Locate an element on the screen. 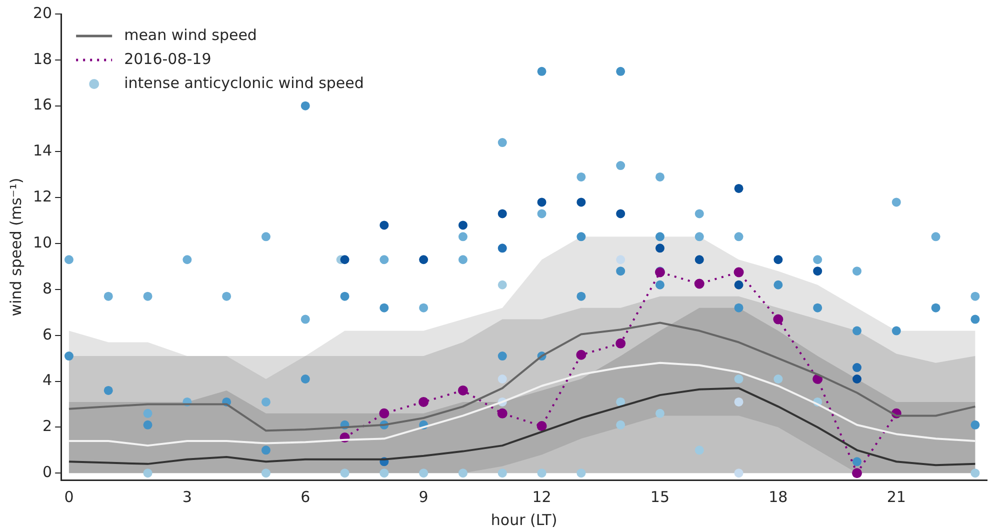 The height and width of the screenshot is (532, 992). x-tick-label: 15 is located at coordinates (660, 497).